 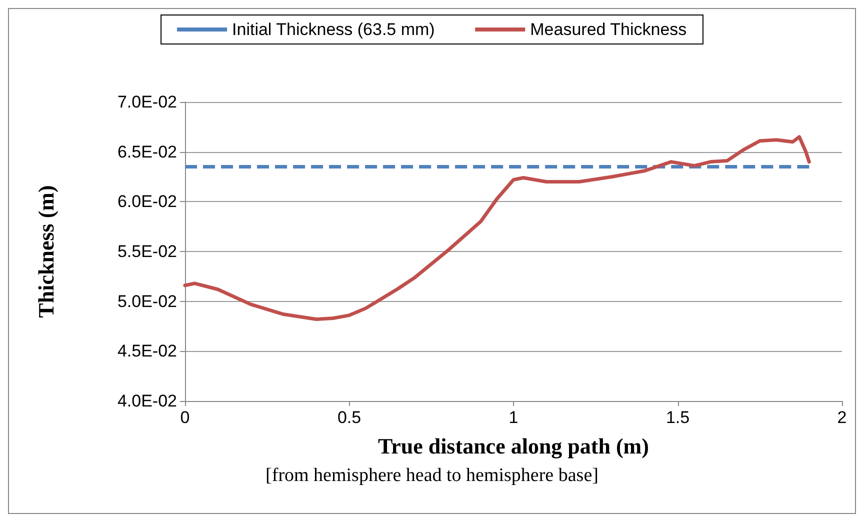 I want to click on x-tick-label: 0, so click(x=185, y=417).